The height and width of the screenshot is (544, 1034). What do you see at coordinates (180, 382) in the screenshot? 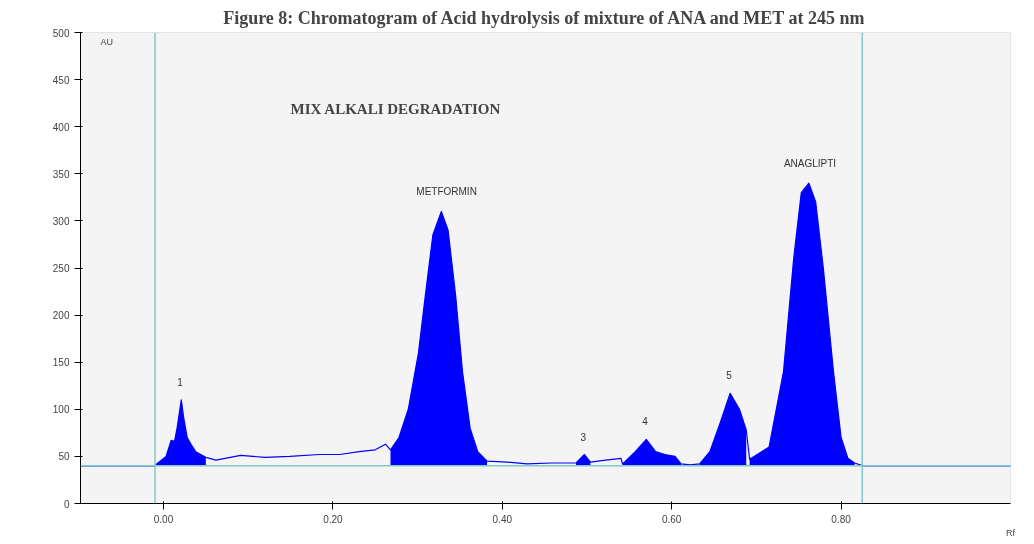
I see `annotation: 1` at bounding box center [180, 382].